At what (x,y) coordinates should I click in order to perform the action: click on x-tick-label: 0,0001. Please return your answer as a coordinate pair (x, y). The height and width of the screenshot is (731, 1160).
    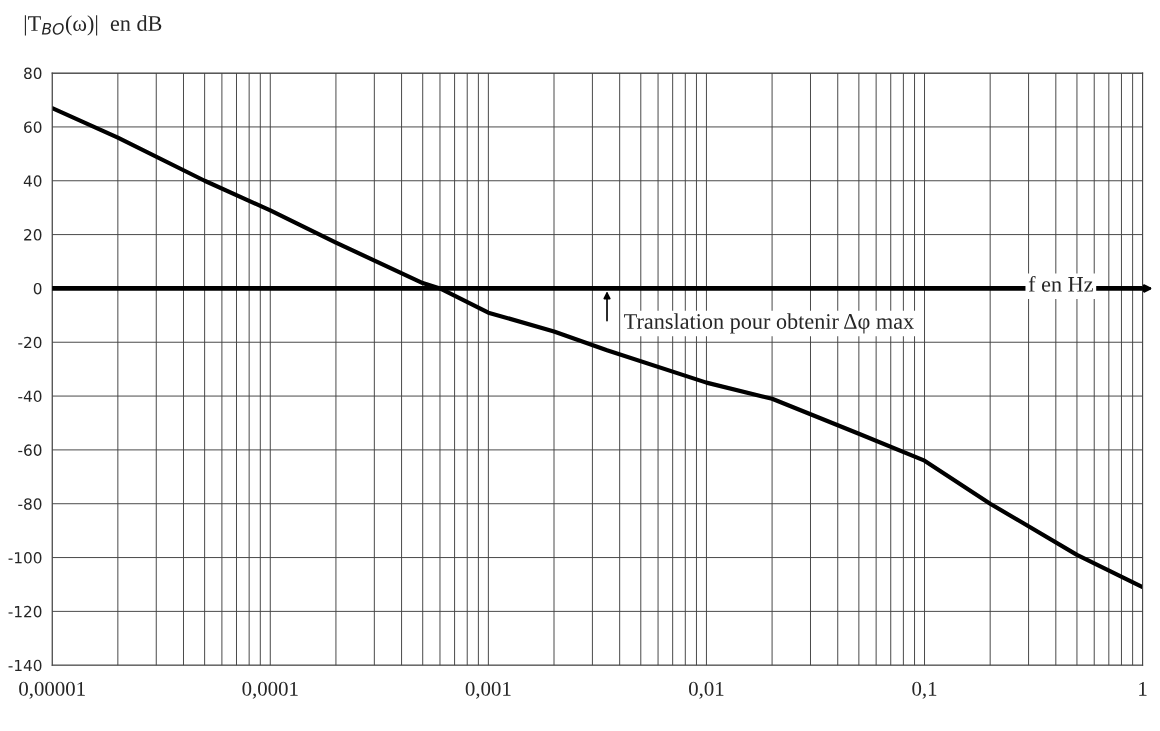
    Looking at the image, I should click on (270, 690).